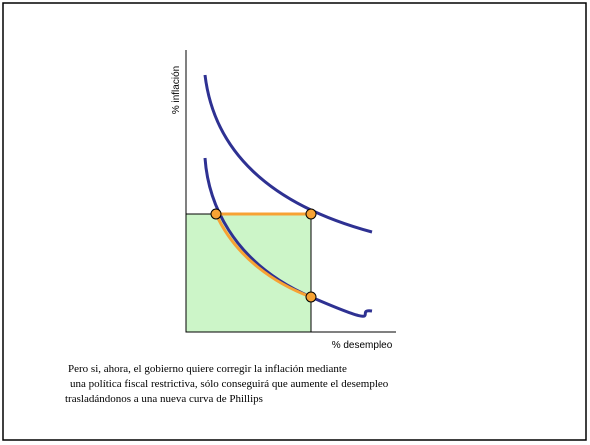  What do you see at coordinates (288, 154) in the screenshot?
I see `phillips-curve-upper` at bounding box center [288, 154].